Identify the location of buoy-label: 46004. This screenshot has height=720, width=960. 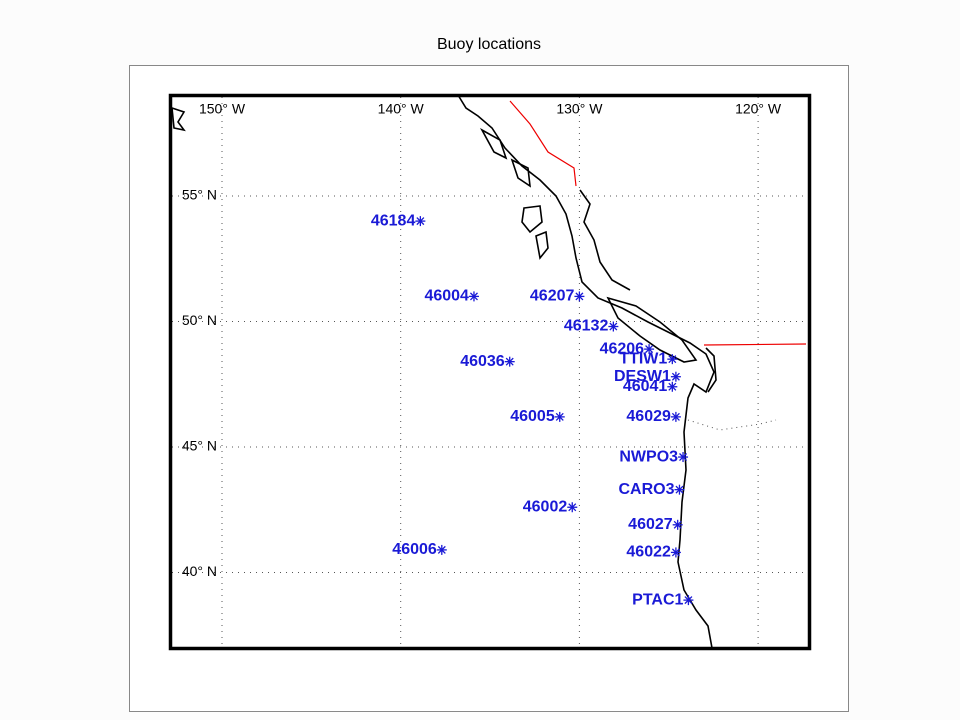
(446, 296).